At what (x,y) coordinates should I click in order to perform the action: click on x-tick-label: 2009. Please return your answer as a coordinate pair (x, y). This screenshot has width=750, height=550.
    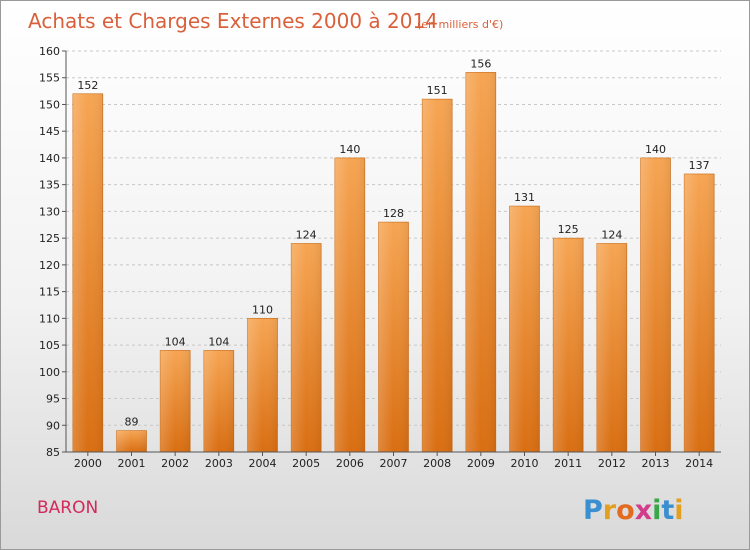
    Looking at the image, I should click on (481, 463).